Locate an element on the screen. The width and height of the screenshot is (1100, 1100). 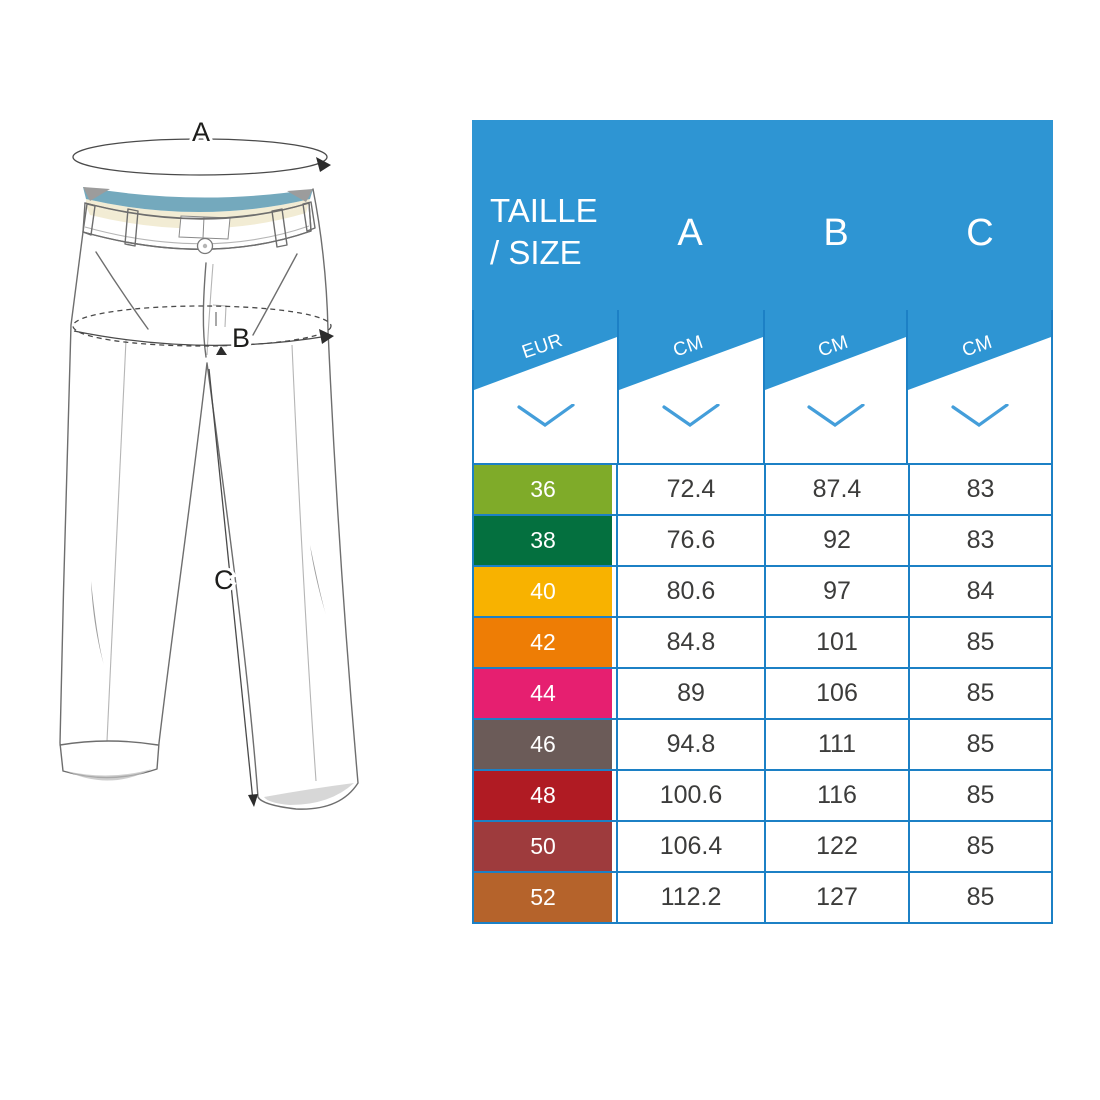
value-cell-42-b: 101 is located at coordinates (837, 642).